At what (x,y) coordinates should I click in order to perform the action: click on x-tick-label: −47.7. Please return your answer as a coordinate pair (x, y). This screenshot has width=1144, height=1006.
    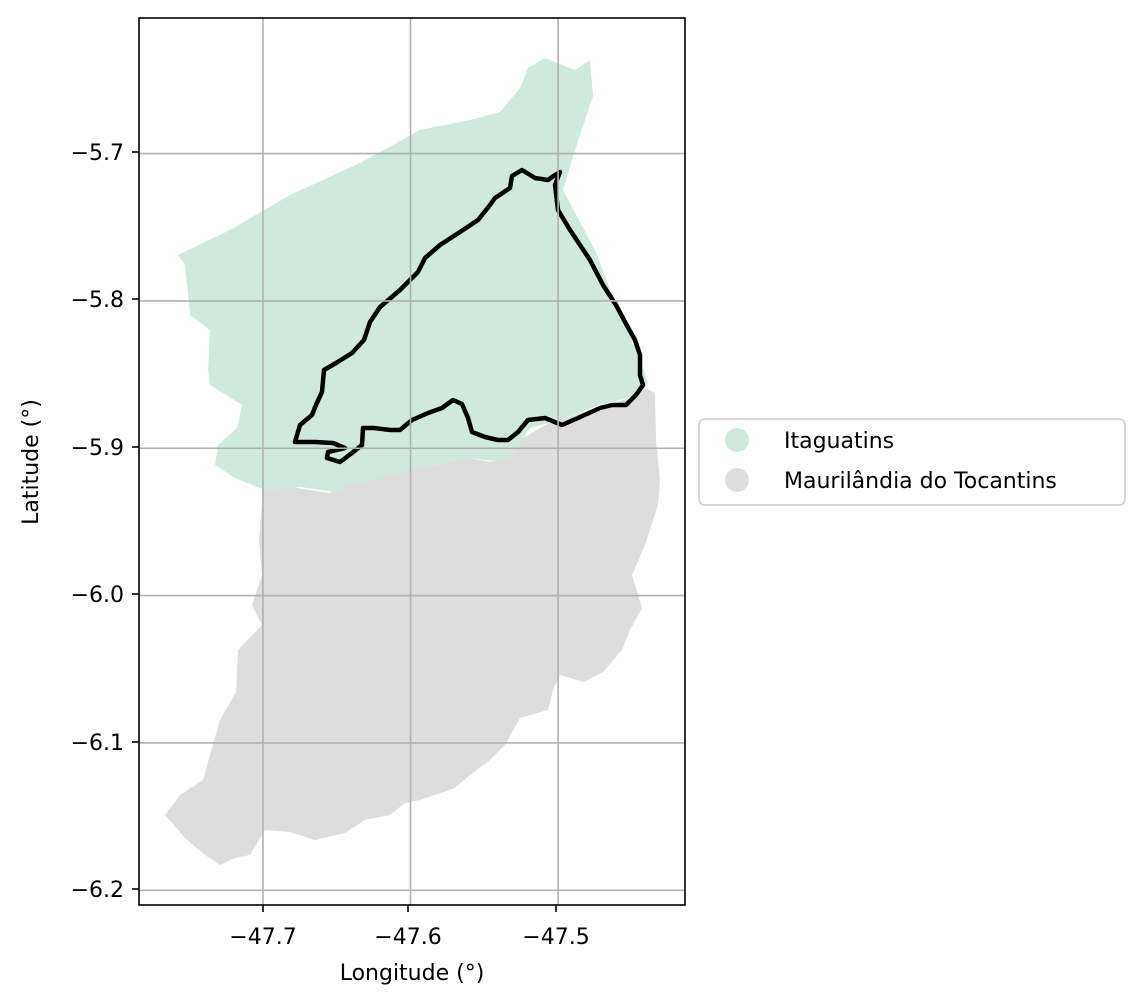
    Looking at the image, I should click on (262, 937).